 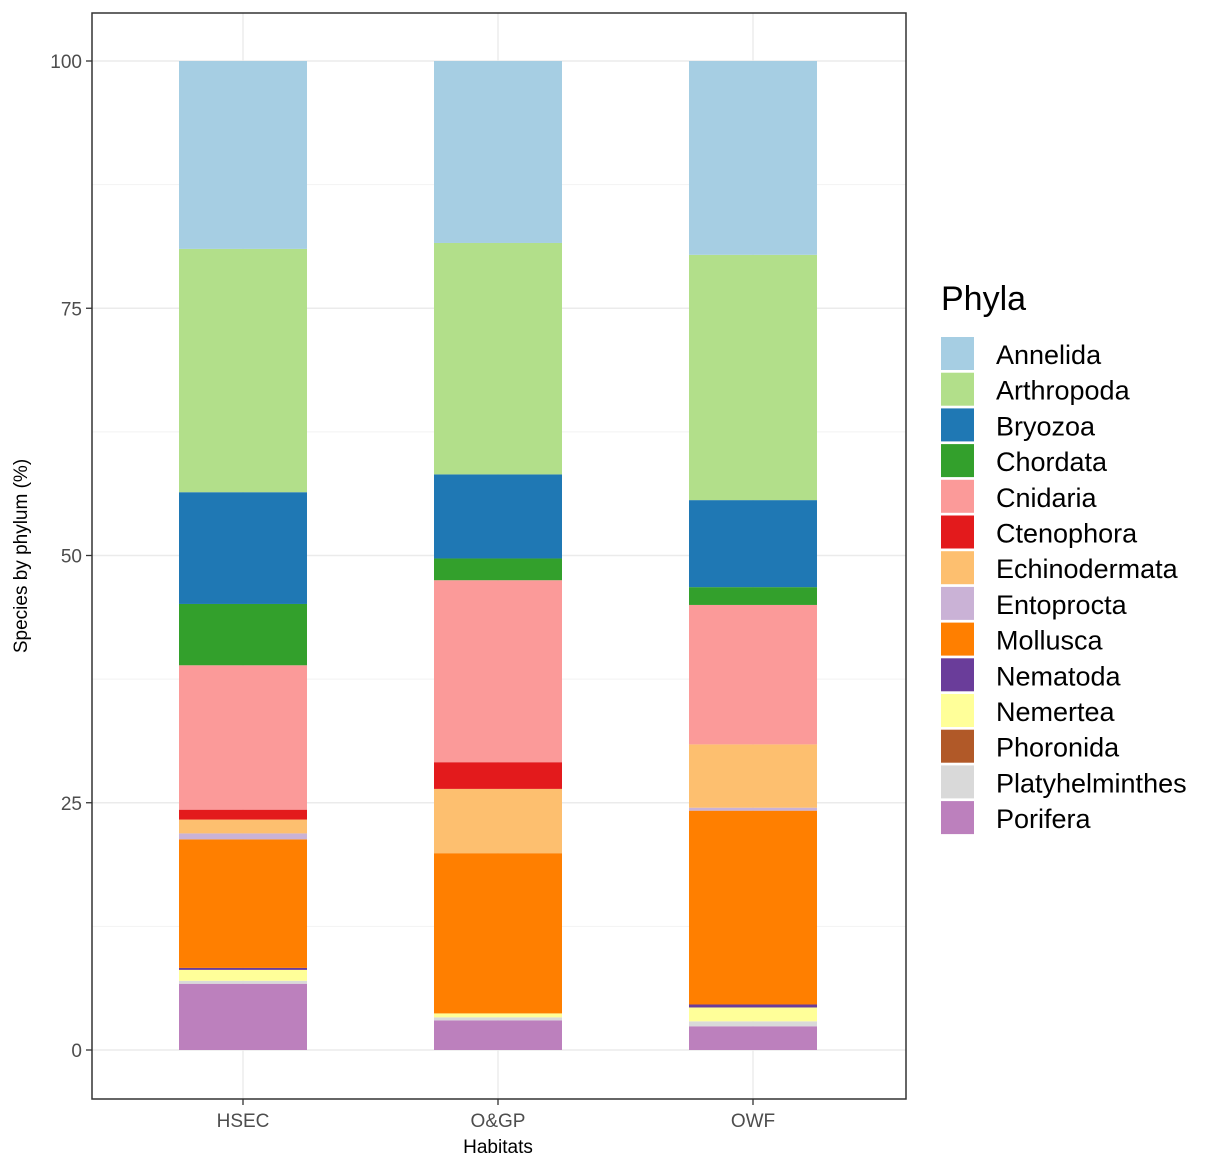 I want to click on legend-key-ctenophora, so click(x=957, y=532).